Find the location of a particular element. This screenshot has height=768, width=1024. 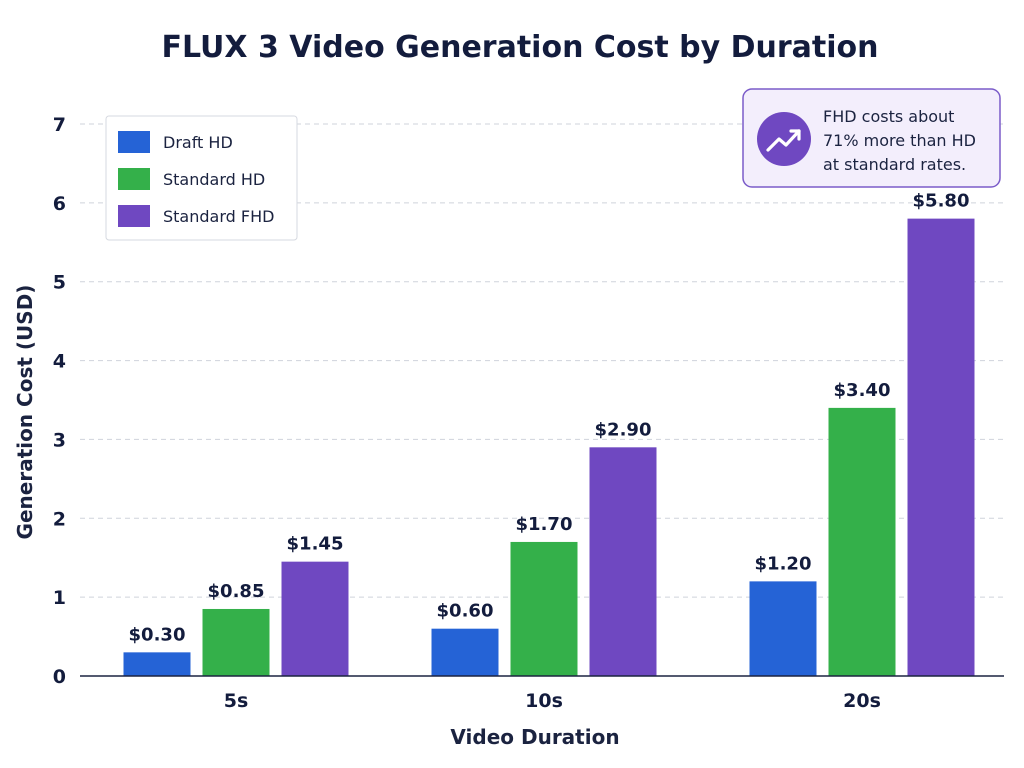

bar-draft-hd-10s is located at coordinates (465, 652).